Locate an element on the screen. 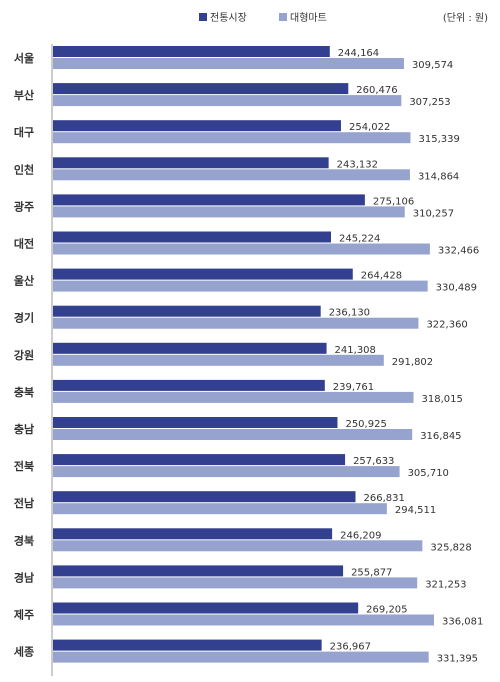 Image resolution: width=500 pixels, height=682 pixels. data-label-large-mart: 291,802 is located at coordinates (412, 362).